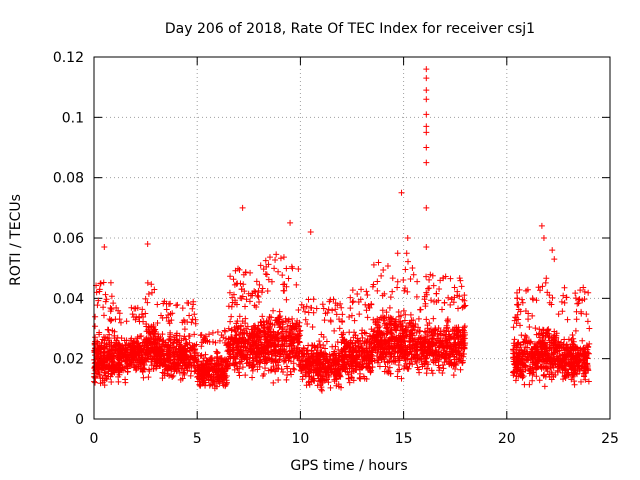 The width and height of the screenshot is (640, 480). I want to click on y-tick-label: 0, so click(79, 420).